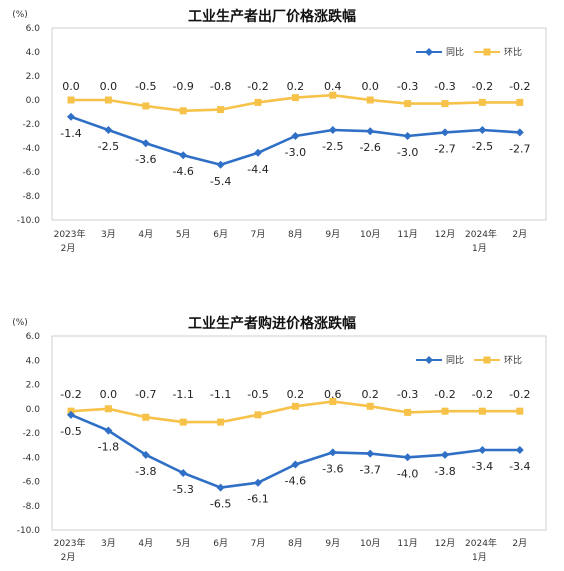 The width and height of the screenshot is (564, 571). I want to click on y-axis-unit: (%), so click(20, 323).